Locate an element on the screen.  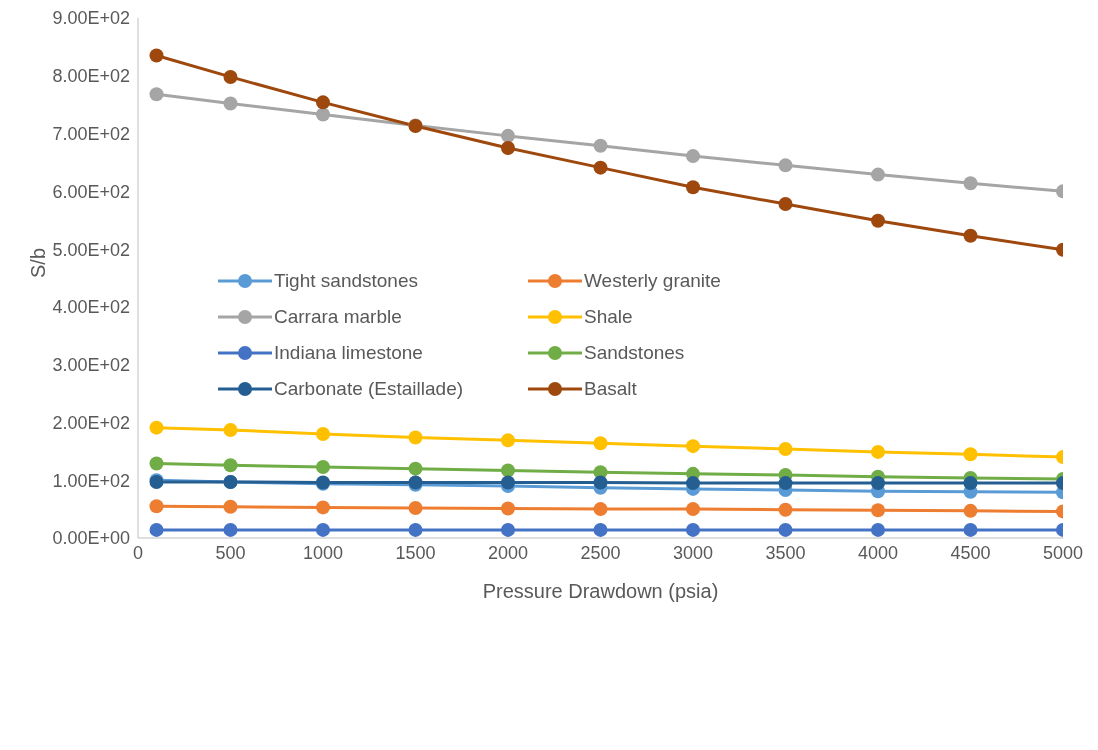
y-tick-label: 8.00E+02 is located at coordinates (91, 76).